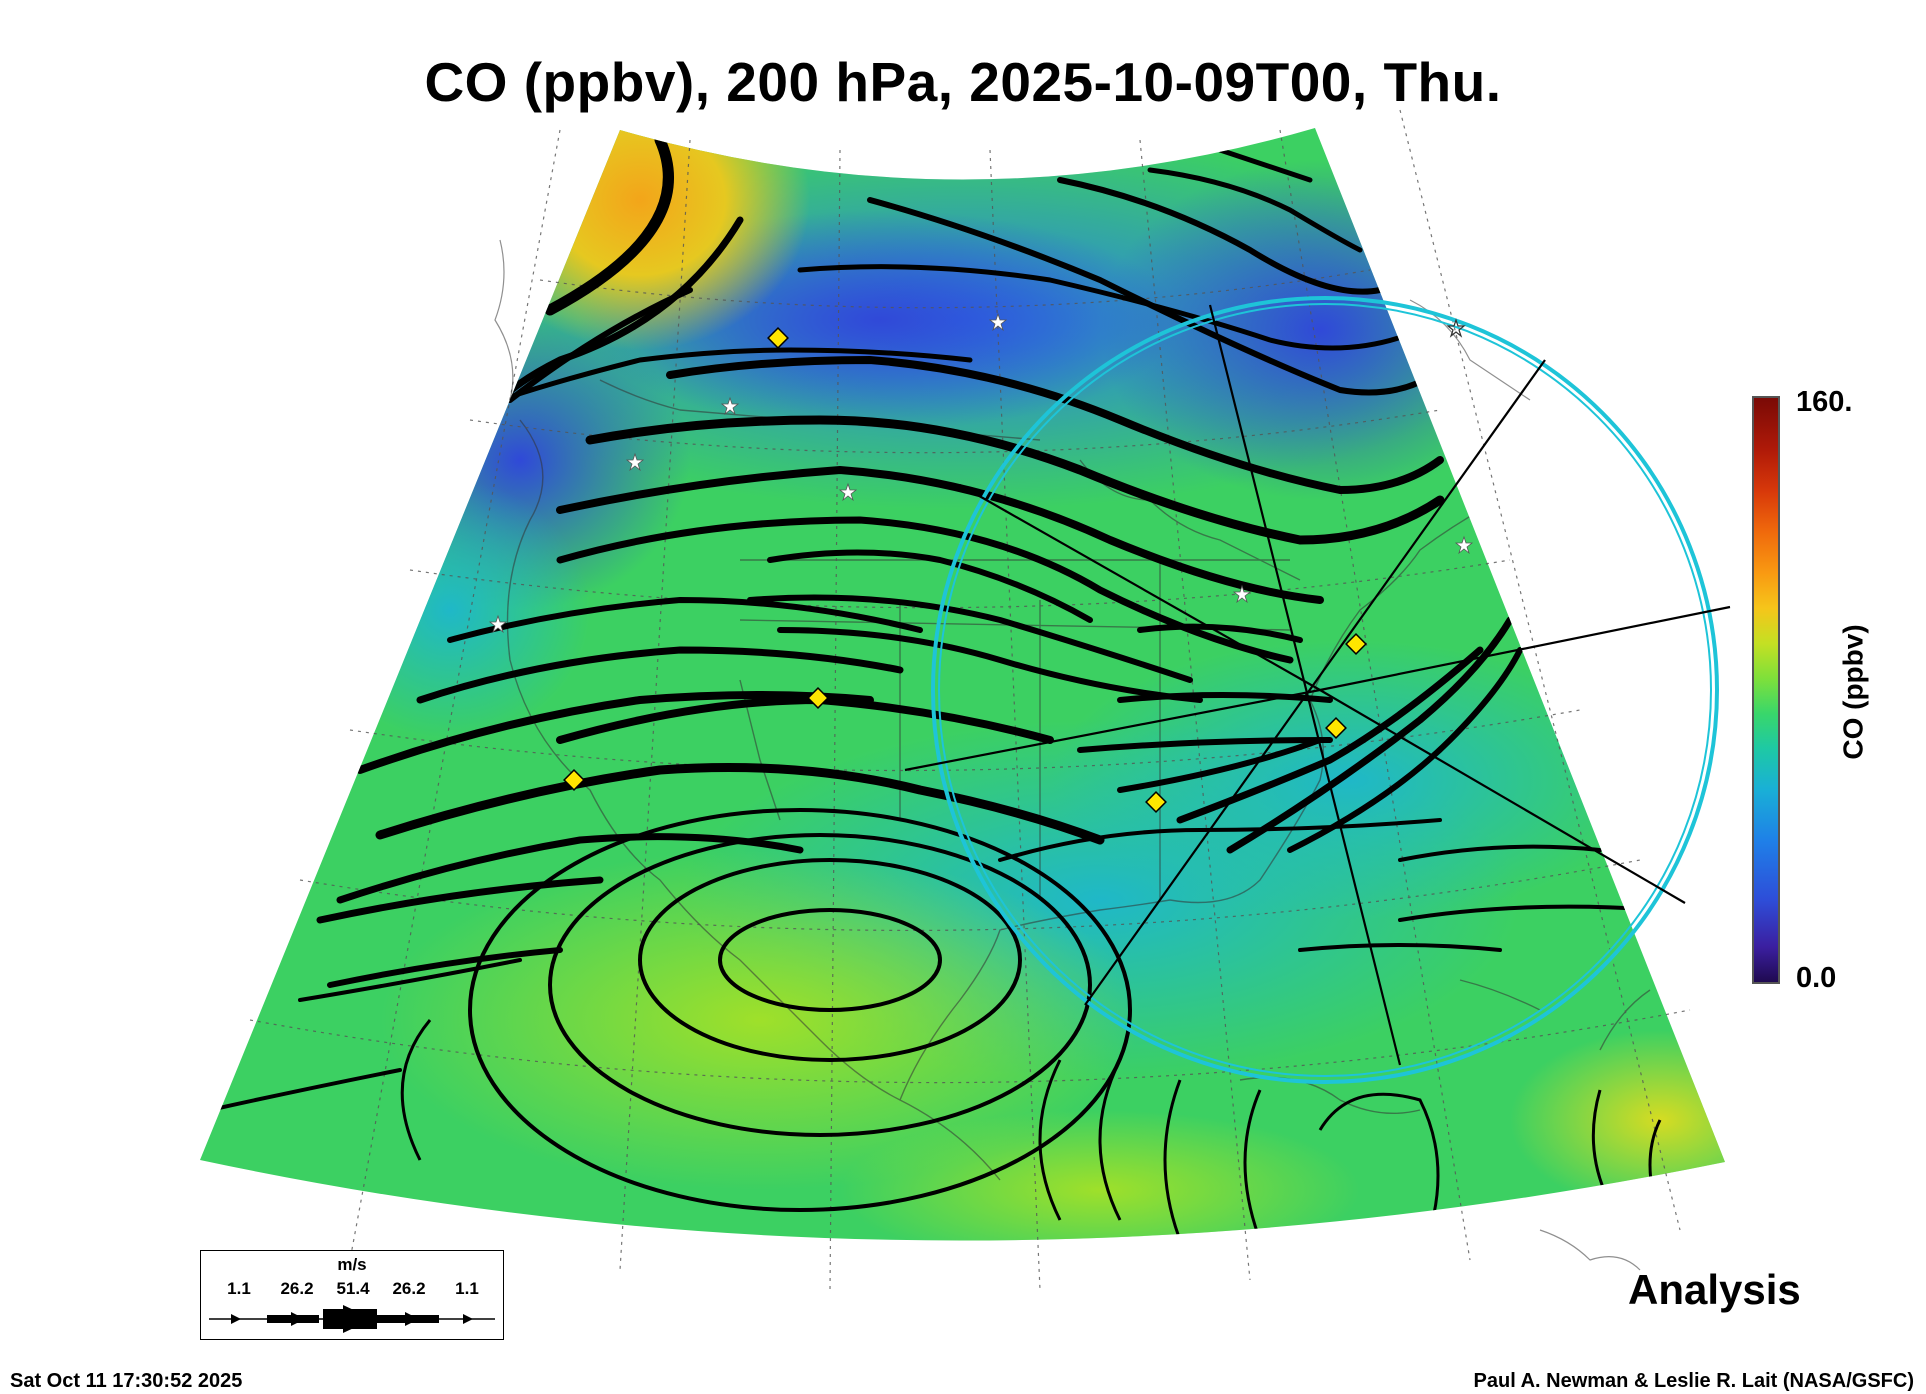  I want to click on yellow-station-markers, so click(965, 570).